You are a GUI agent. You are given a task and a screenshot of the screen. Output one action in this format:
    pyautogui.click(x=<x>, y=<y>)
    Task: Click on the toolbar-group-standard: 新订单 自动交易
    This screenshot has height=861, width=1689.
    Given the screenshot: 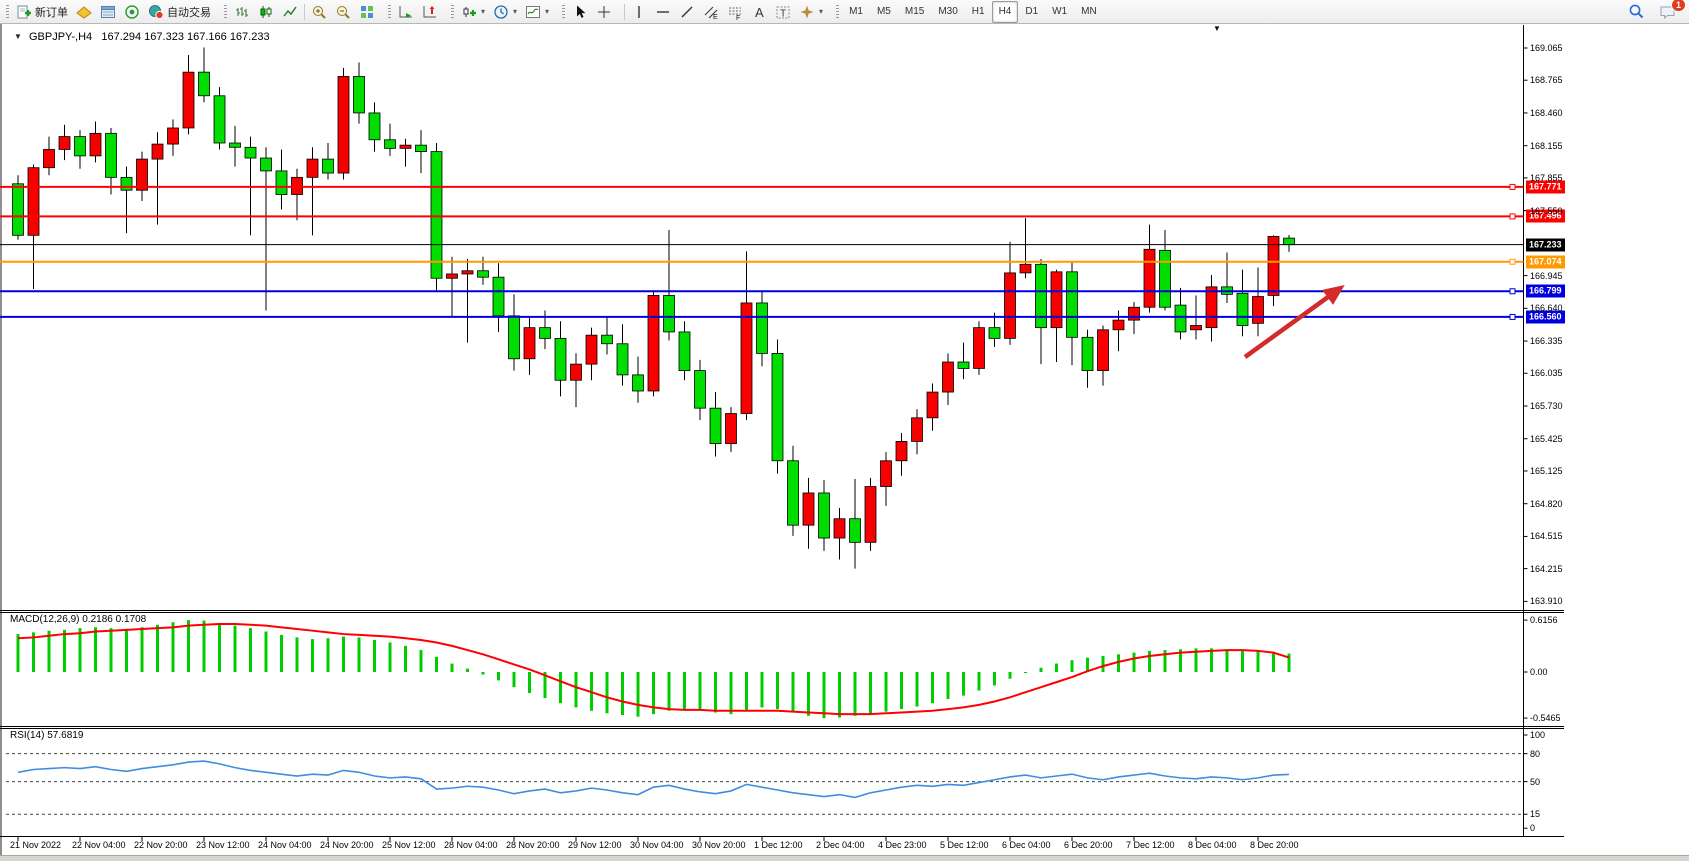 What is the action you would take?
    pyautogui.click(x=109, y=12)
    